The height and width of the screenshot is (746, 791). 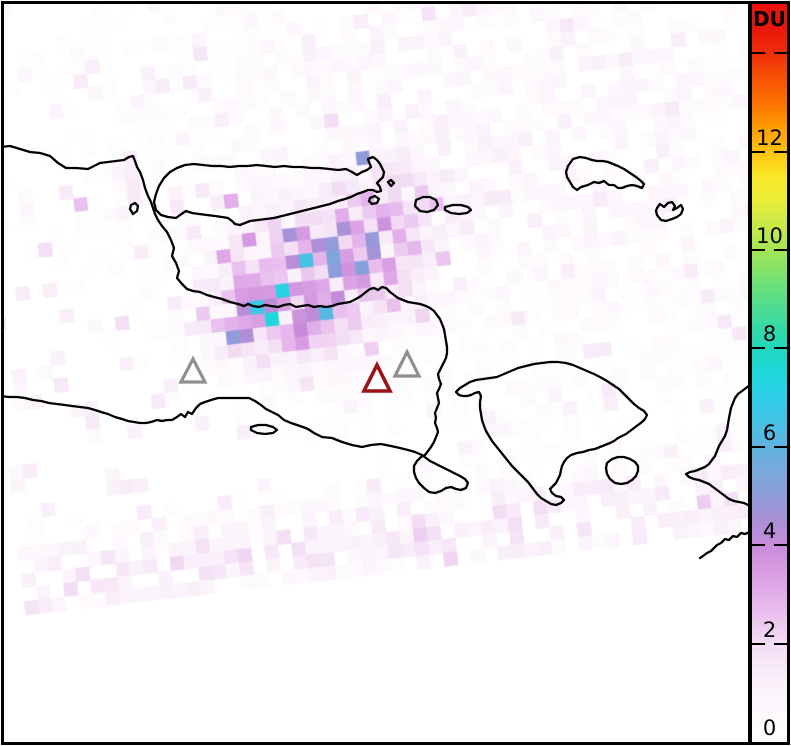 I want to click on volcano-triangle-gray-west, so click(x=193, y=369).